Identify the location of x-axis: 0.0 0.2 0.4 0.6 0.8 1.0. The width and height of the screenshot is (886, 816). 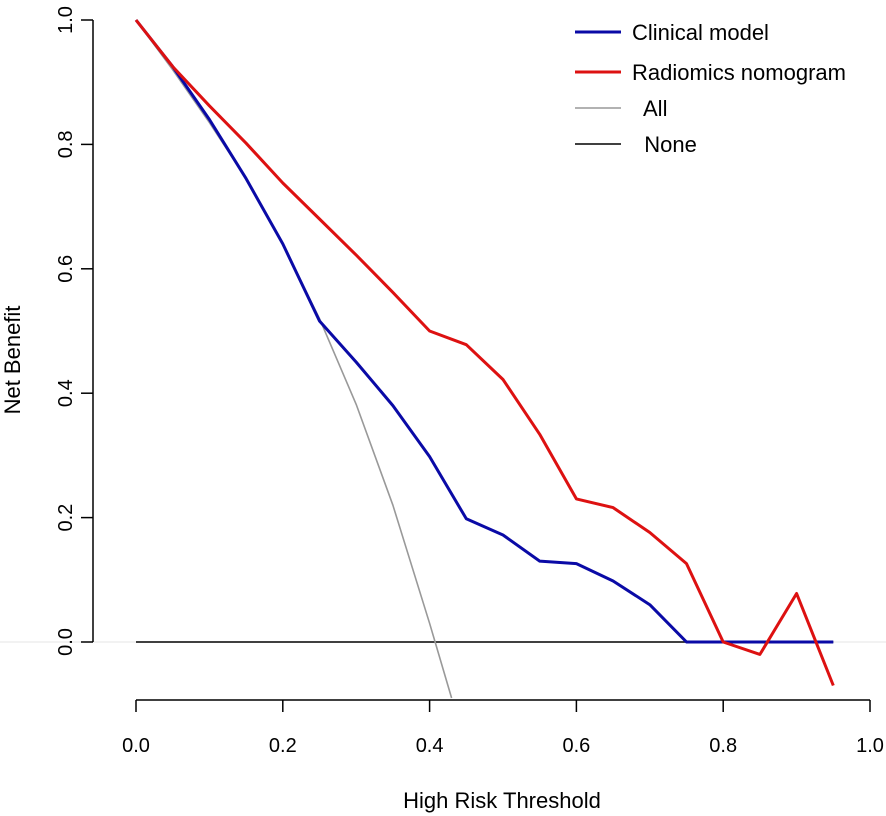
(503, 728).